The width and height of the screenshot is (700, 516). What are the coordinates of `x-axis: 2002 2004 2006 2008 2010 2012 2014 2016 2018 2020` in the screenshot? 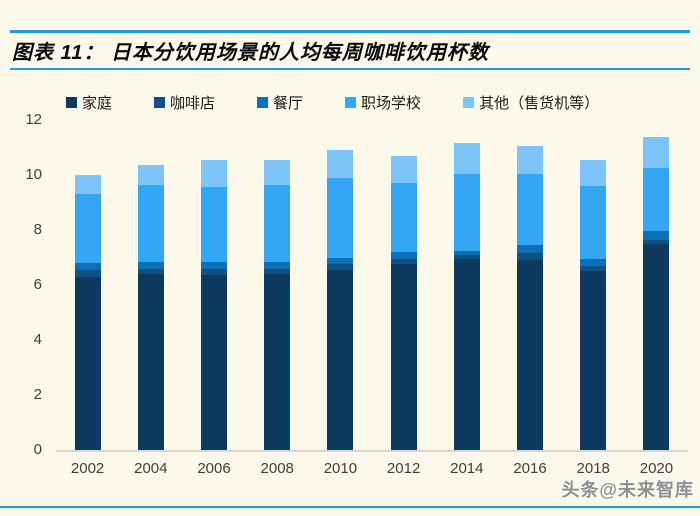 It's located at (372, 468).